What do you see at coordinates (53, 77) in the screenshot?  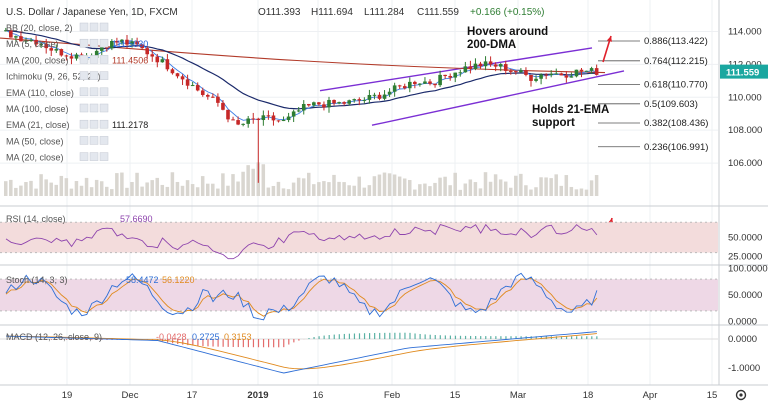 I see `indicator-label: Ichimoku (9, 26, 52, 26)` at bounding box center [53, 77].